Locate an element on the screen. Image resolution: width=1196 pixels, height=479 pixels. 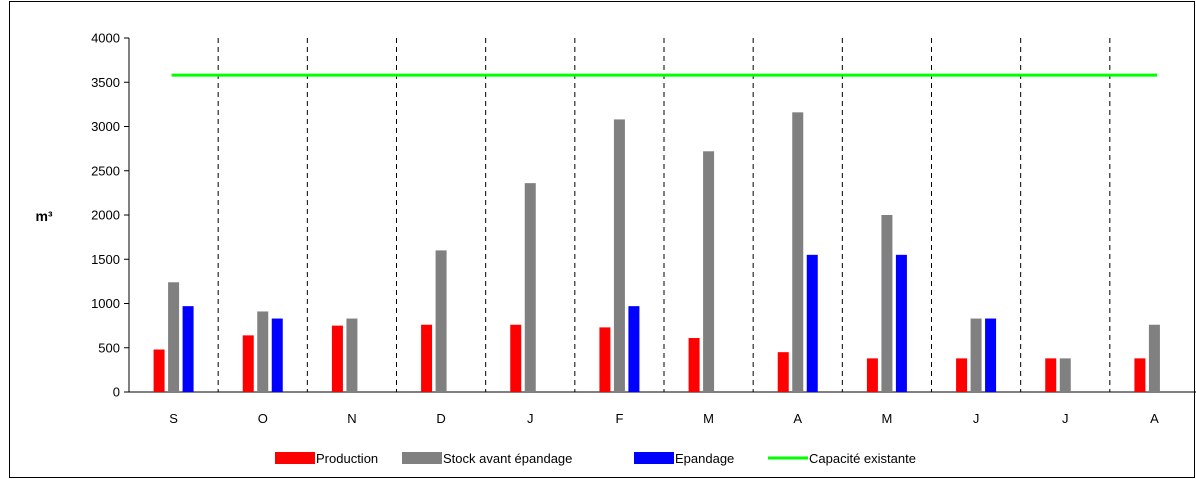
y-tick-label: 3000 is located at coordinates (105, 126).